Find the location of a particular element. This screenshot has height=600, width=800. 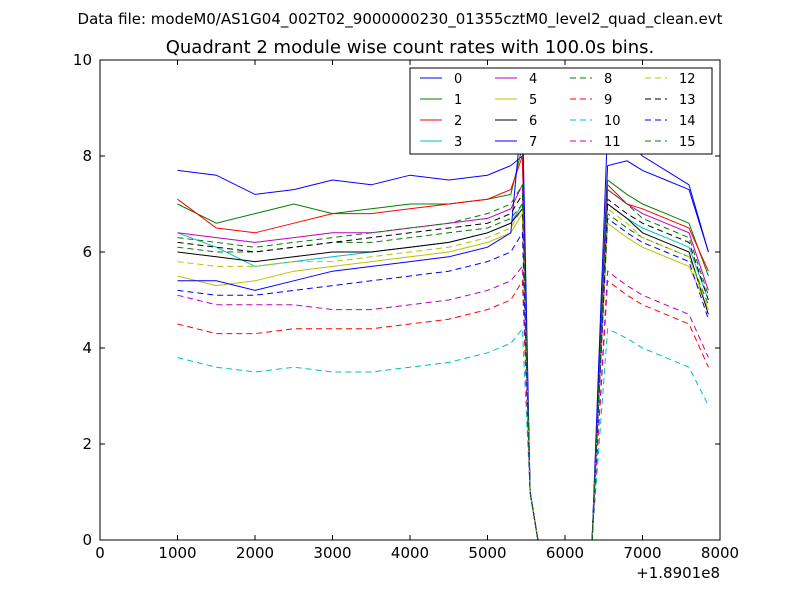

legend-label-1: 1 is located at coordinates (458, 100).